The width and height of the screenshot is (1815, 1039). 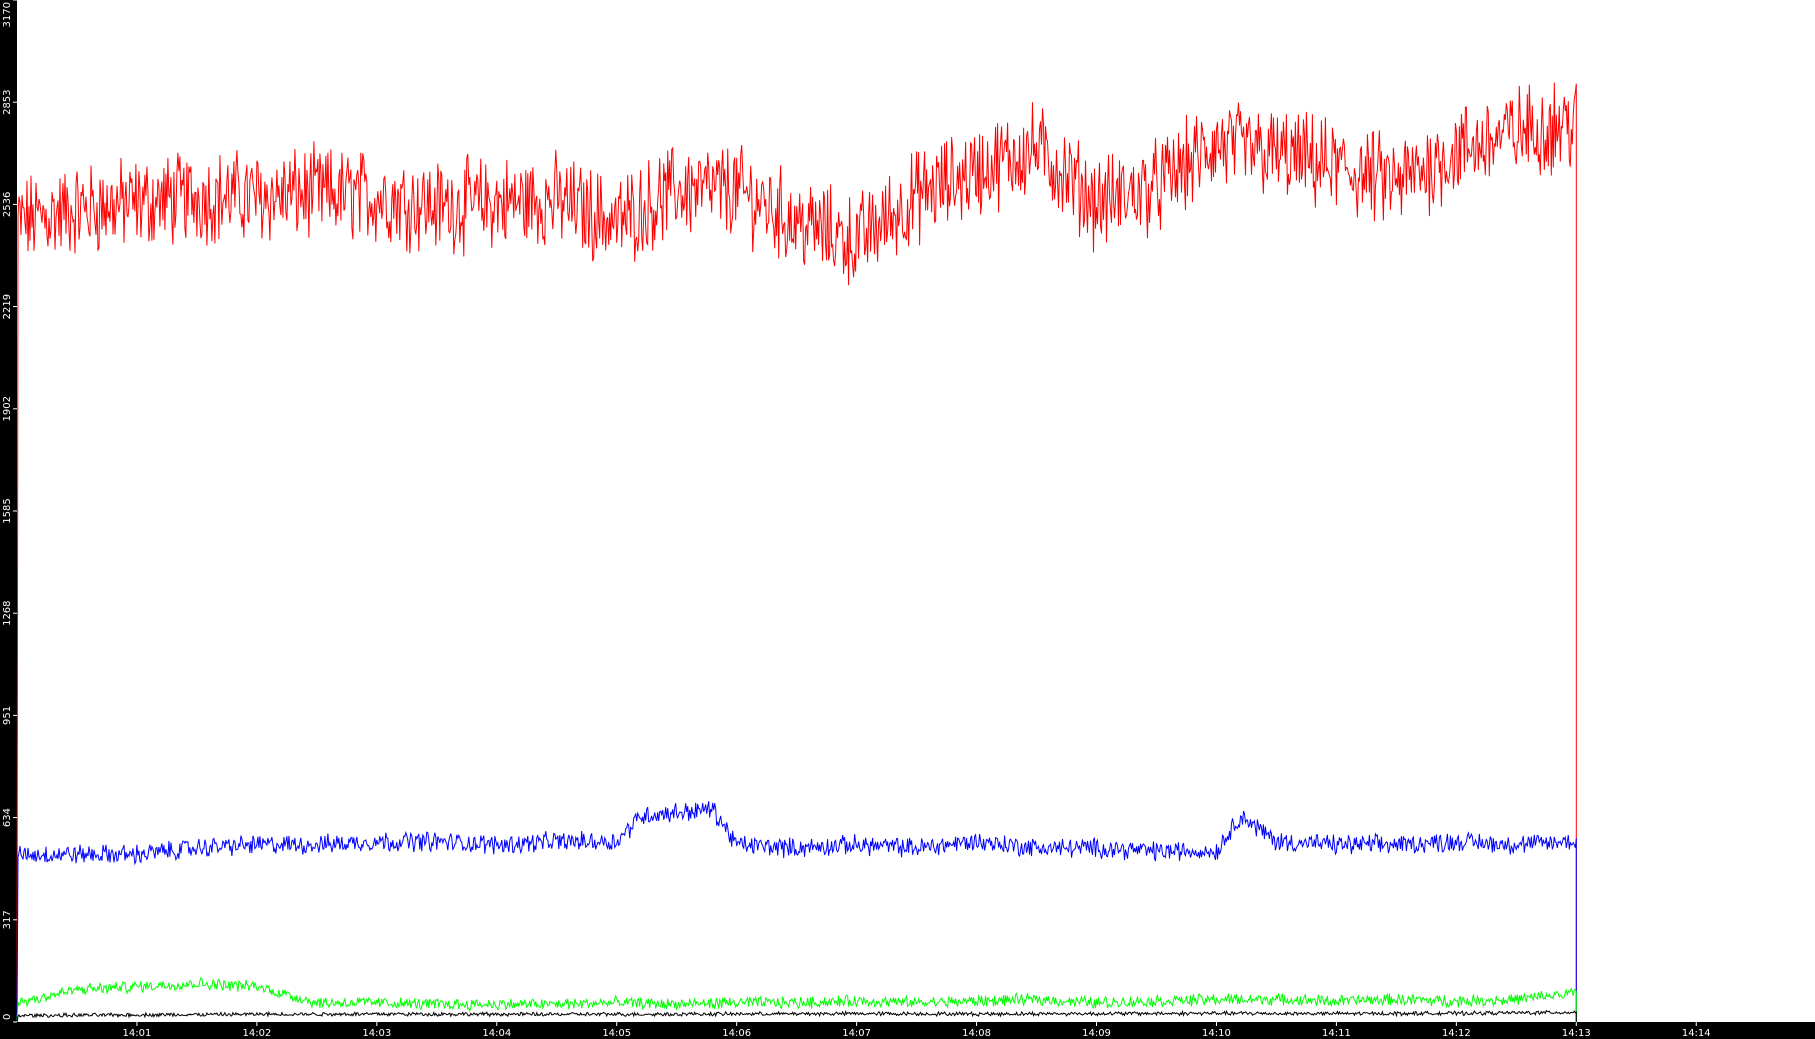 What do you see at coordinates (856, 1033) in the screenshot?
I see `x-tick-label: 14:07` at bounding box center [856, 1033].